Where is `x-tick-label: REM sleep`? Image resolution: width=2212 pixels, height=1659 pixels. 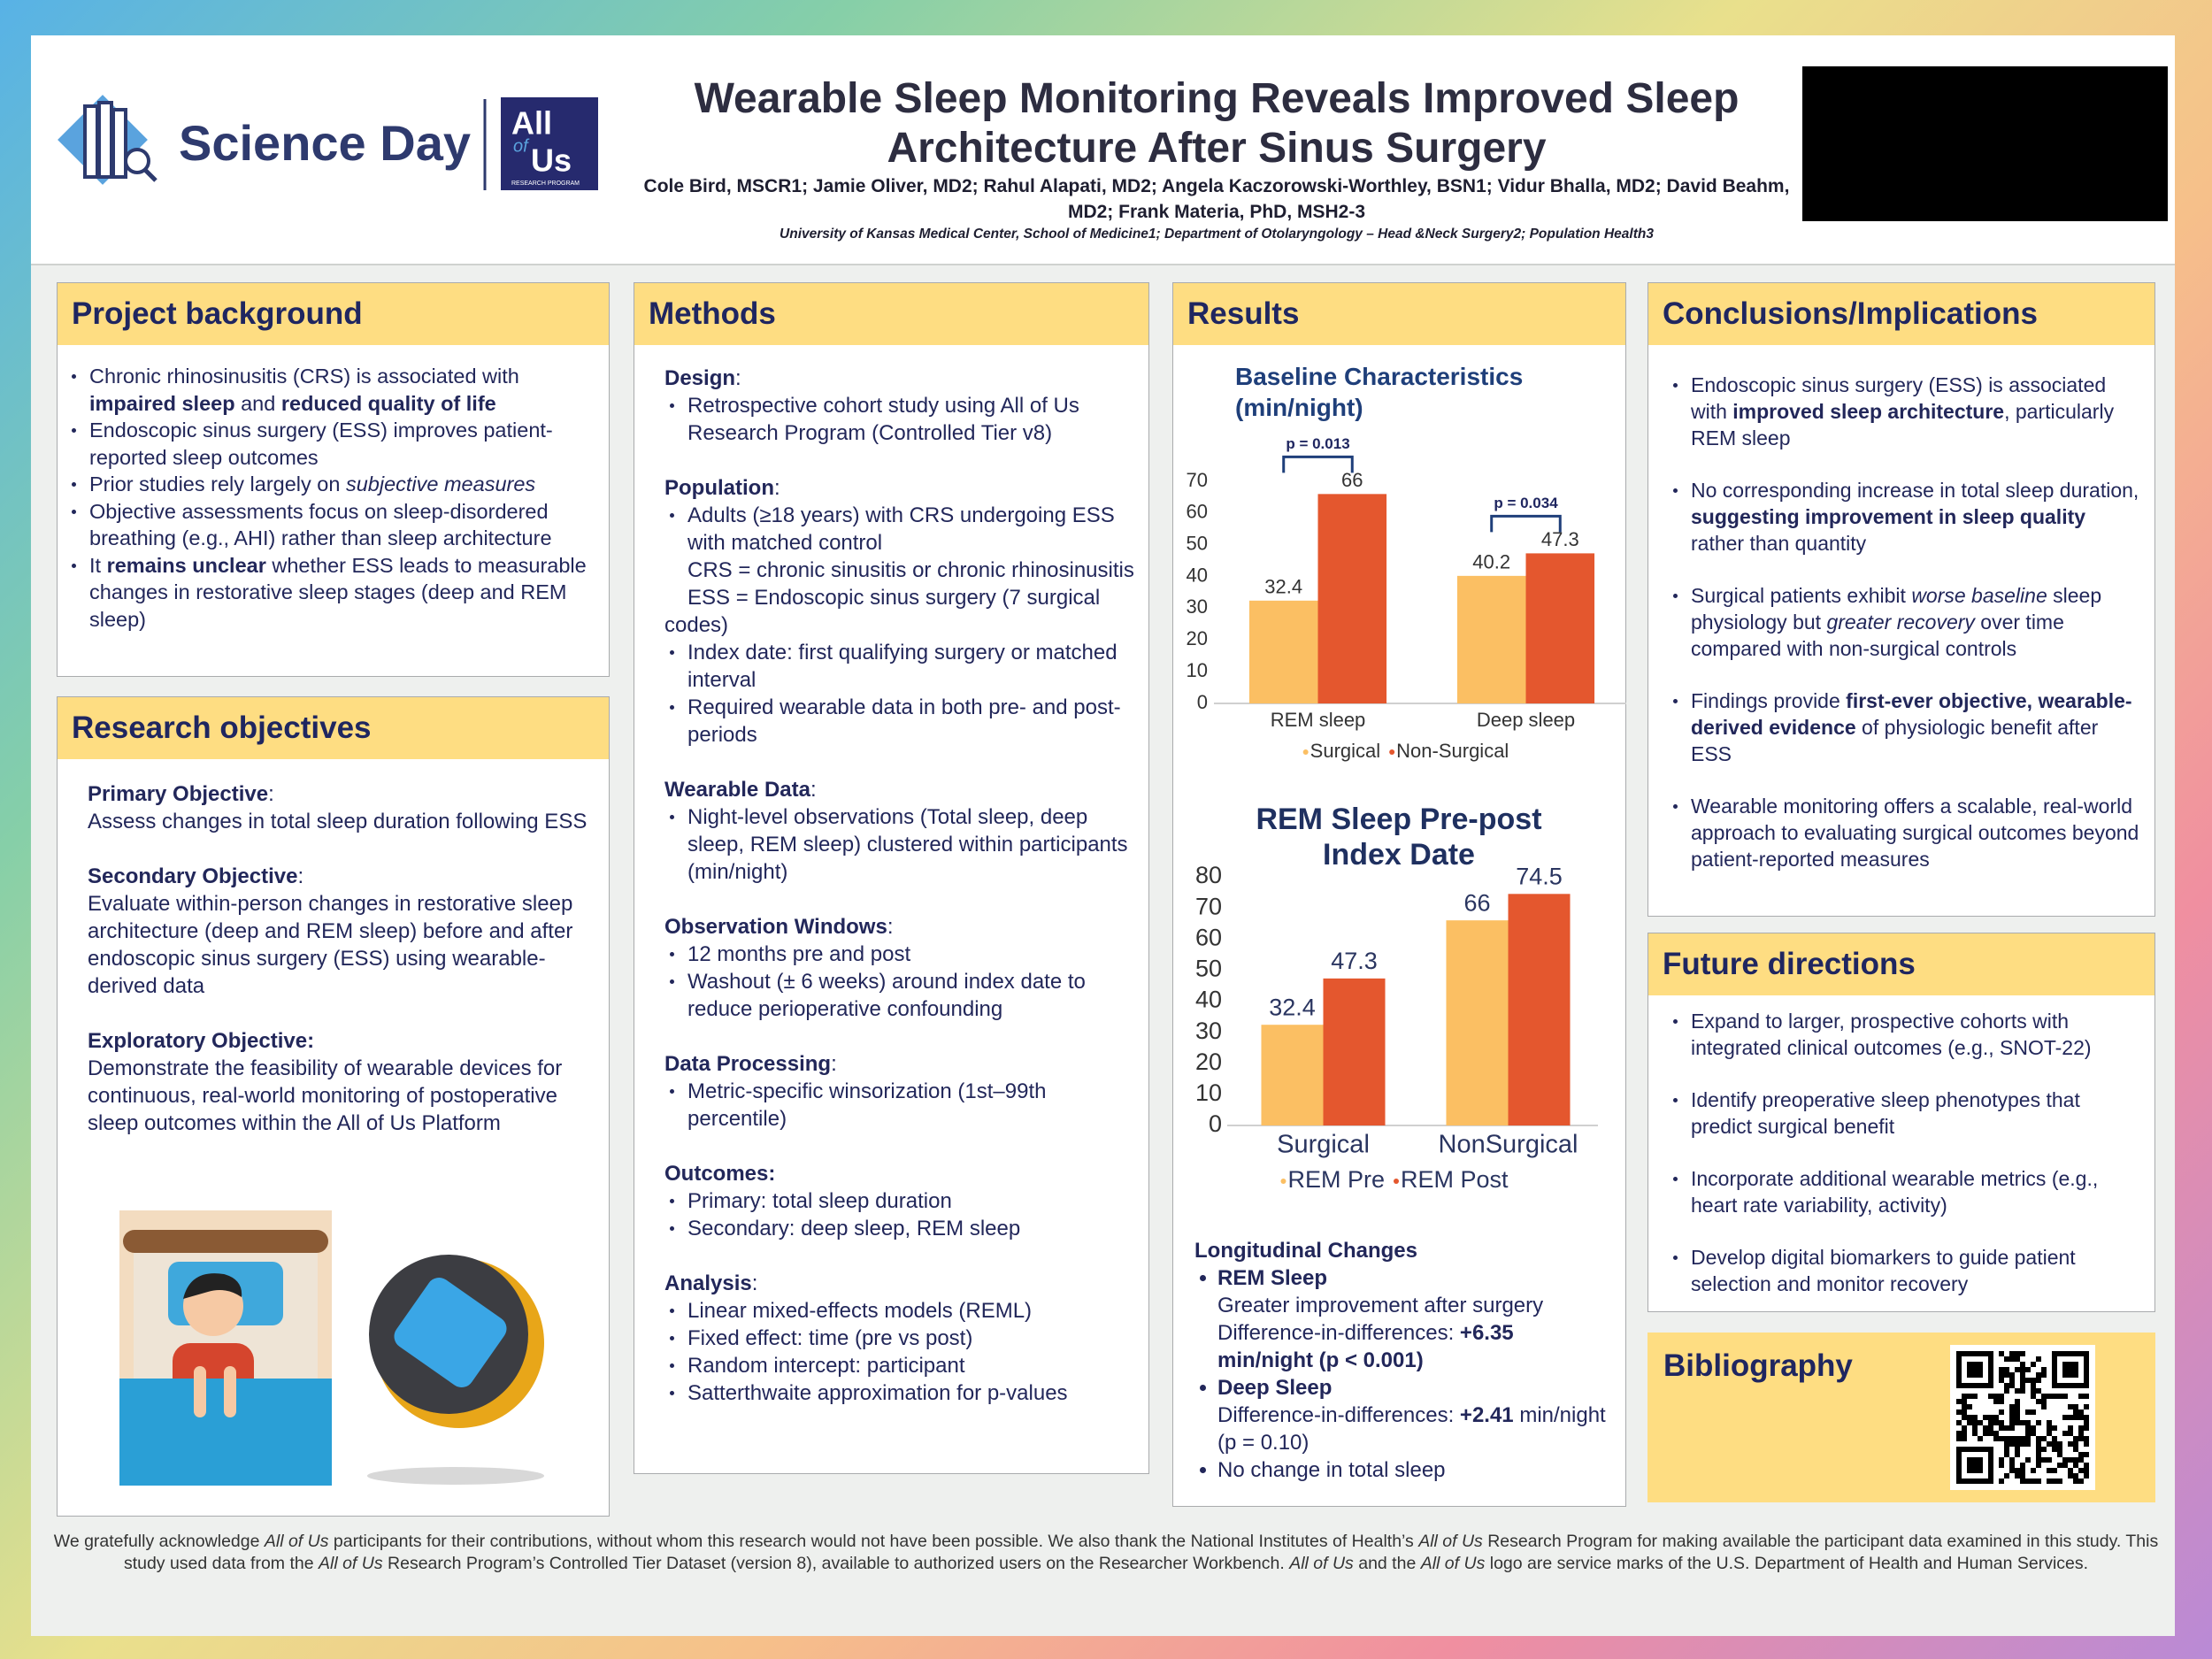 x-tick-label: REM sleep is located at coordinates (1319, 720).